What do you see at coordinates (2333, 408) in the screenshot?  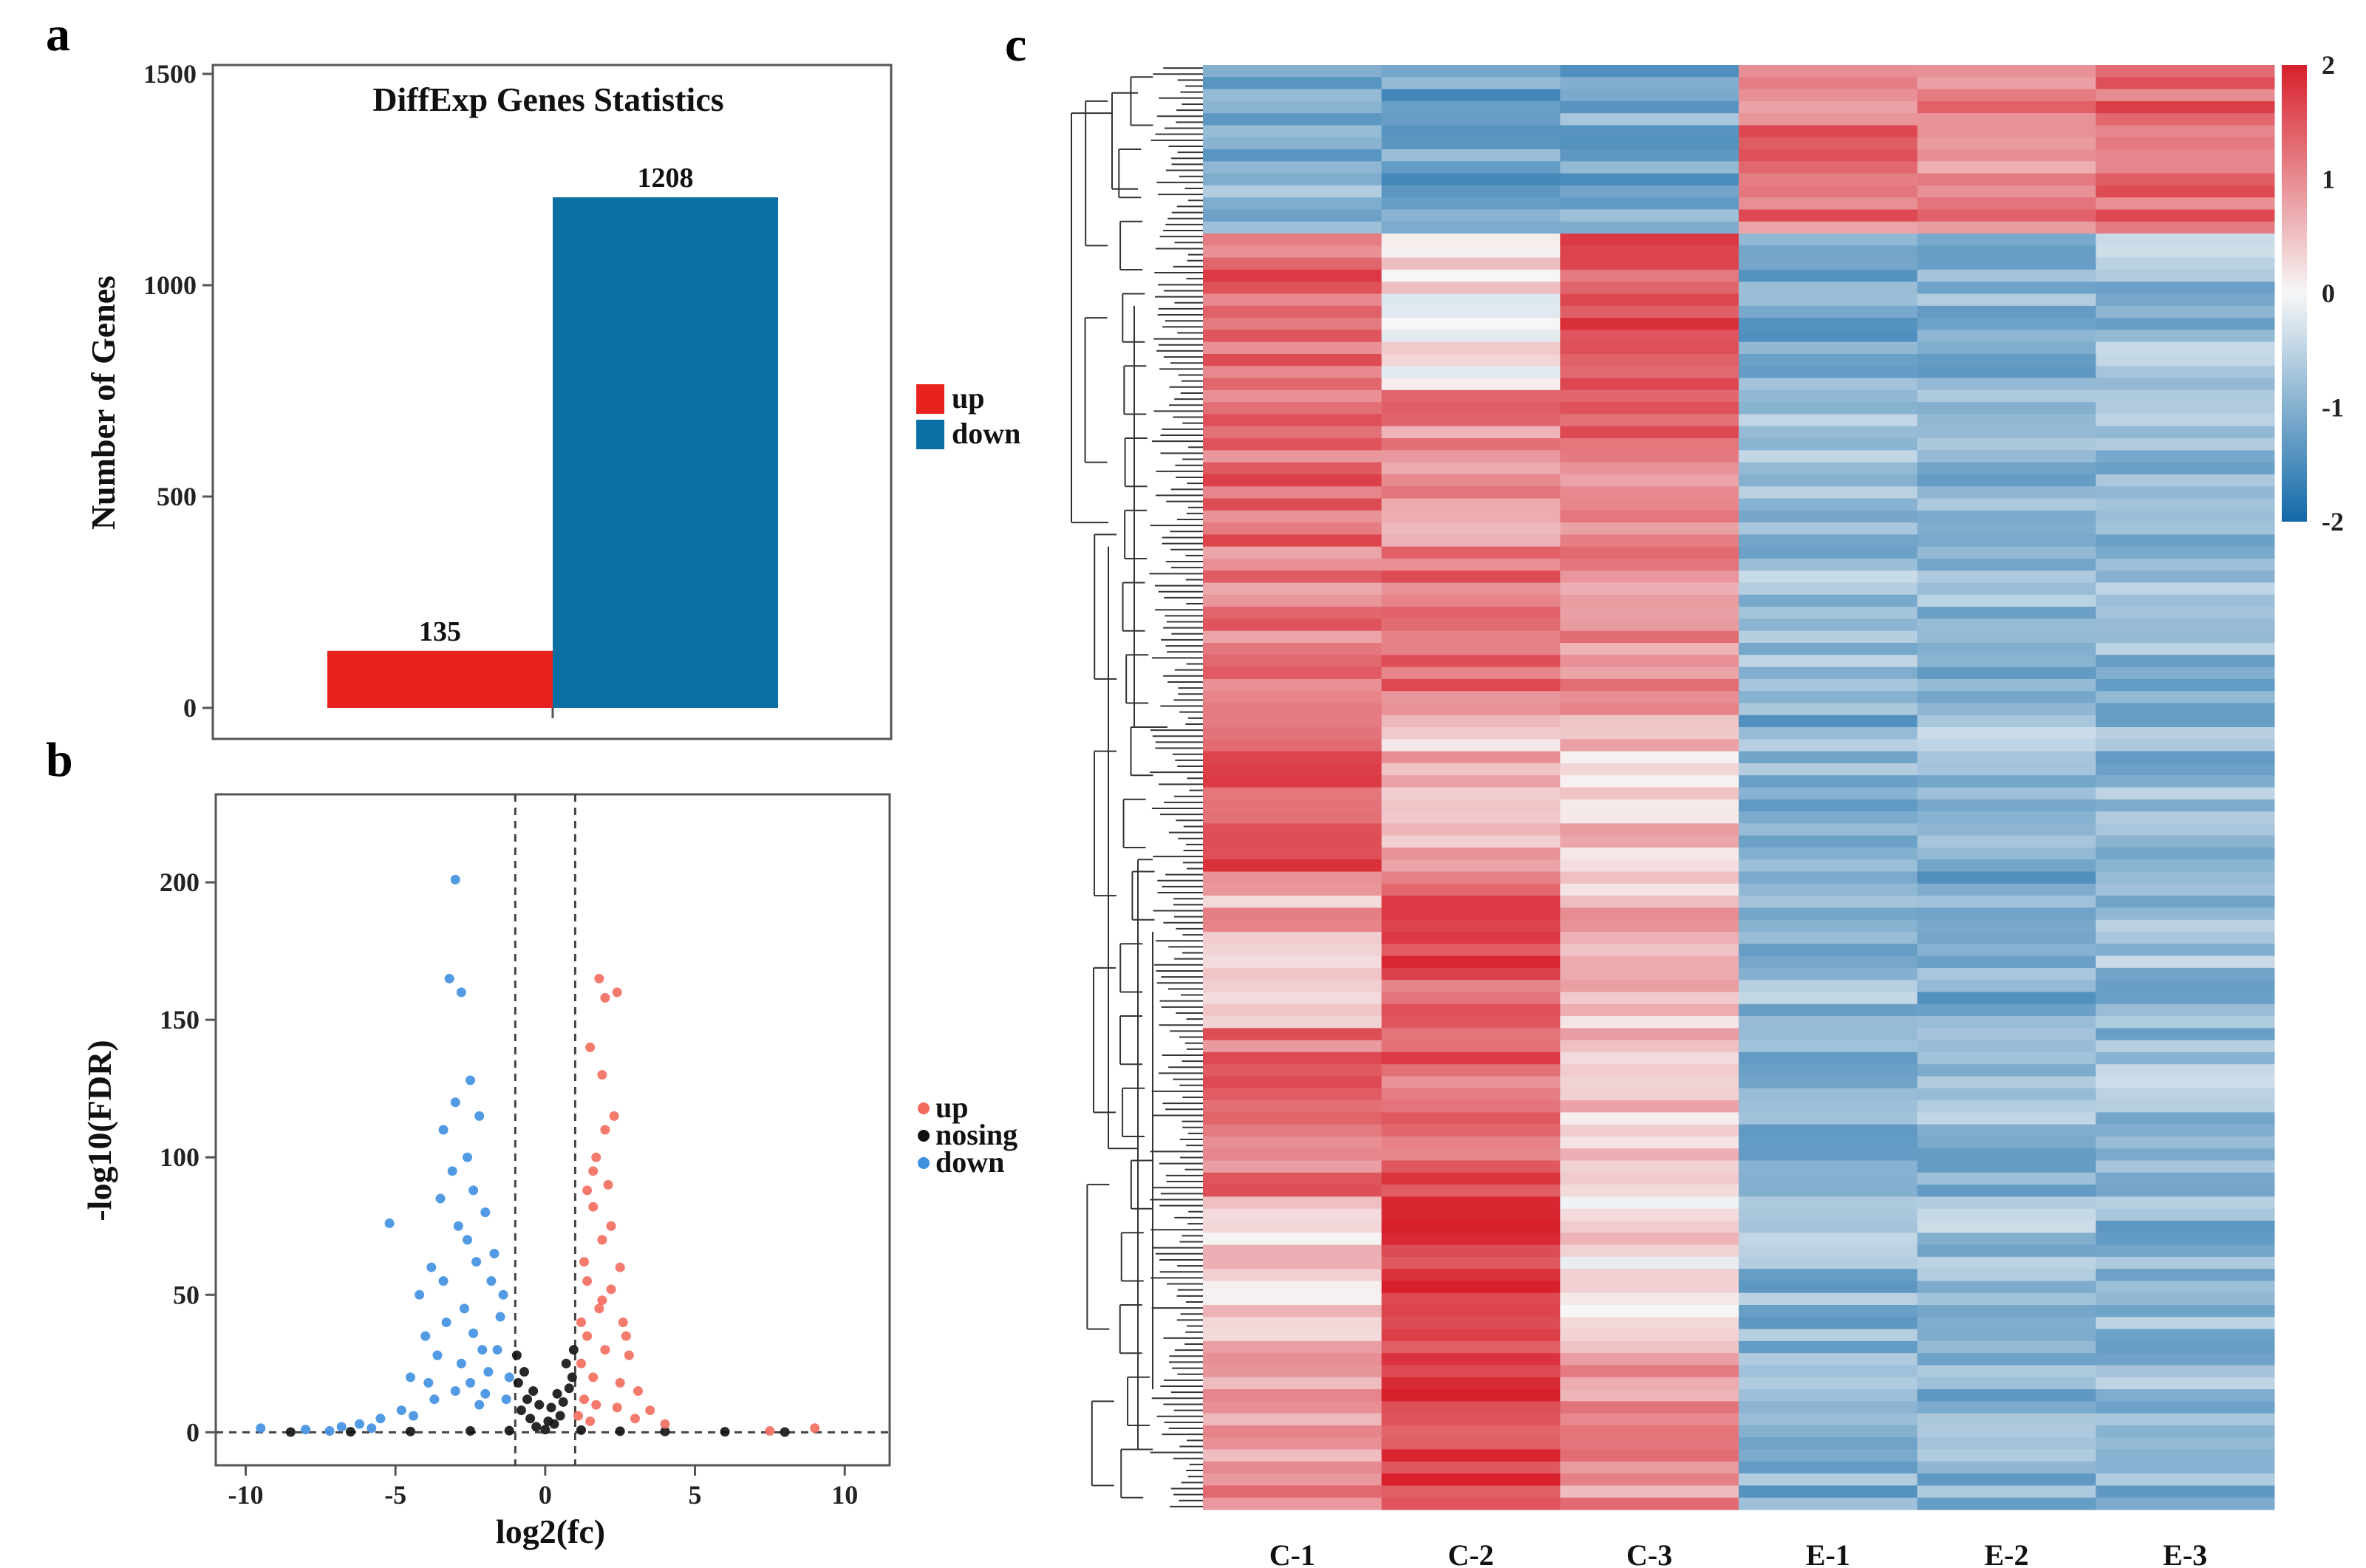 I see `colorbar-tick-label: -1` at bounding box center [2333, 408].